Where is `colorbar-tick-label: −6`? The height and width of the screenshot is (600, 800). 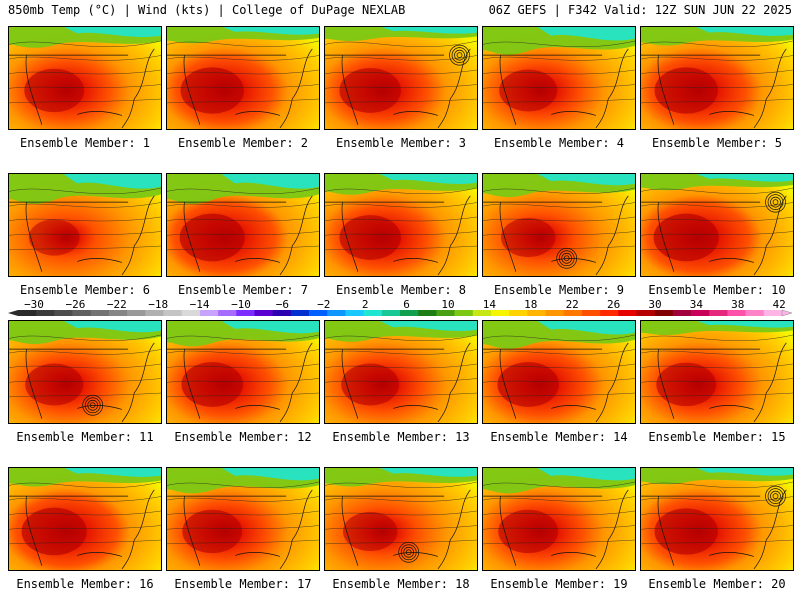
colorbar-tick-label: −6 is located at coordinates (282, 304).